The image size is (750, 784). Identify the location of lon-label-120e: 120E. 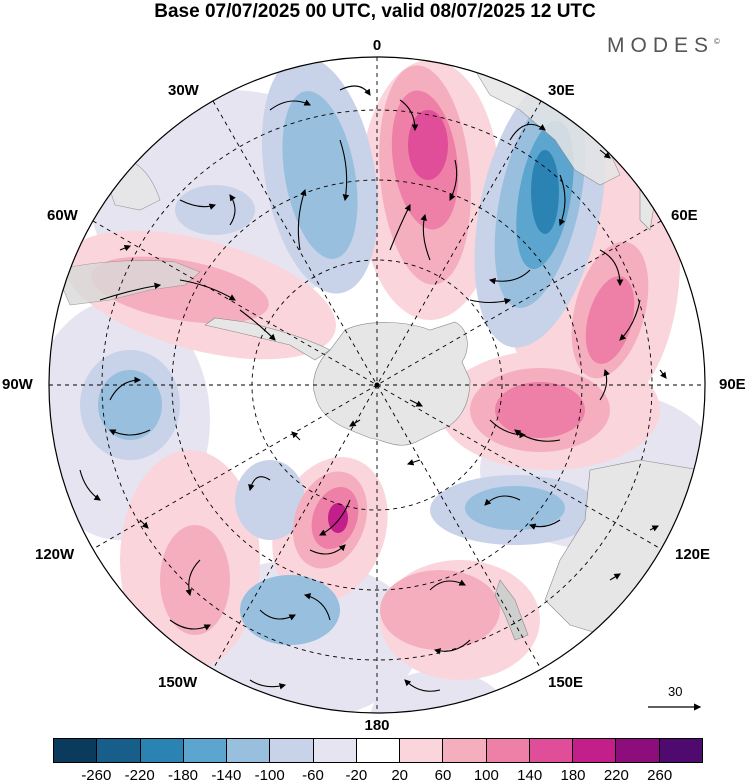
(693, 554).